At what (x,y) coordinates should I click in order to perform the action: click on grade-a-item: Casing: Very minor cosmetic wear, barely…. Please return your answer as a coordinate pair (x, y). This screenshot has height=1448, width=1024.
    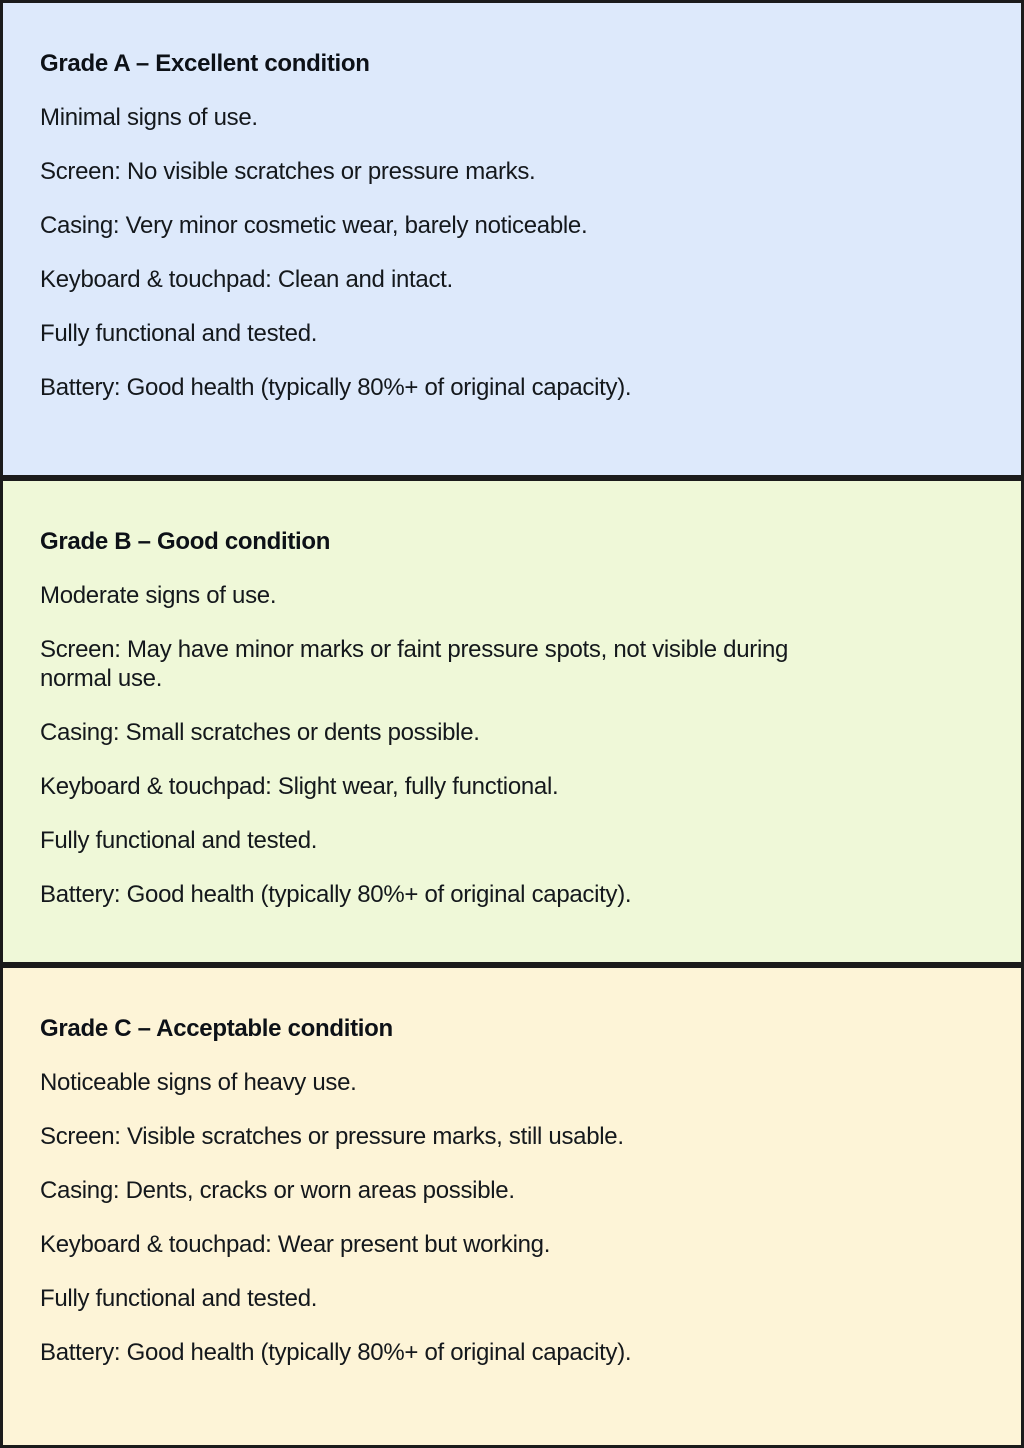
    Looking at the image, I should click on (314, 225).